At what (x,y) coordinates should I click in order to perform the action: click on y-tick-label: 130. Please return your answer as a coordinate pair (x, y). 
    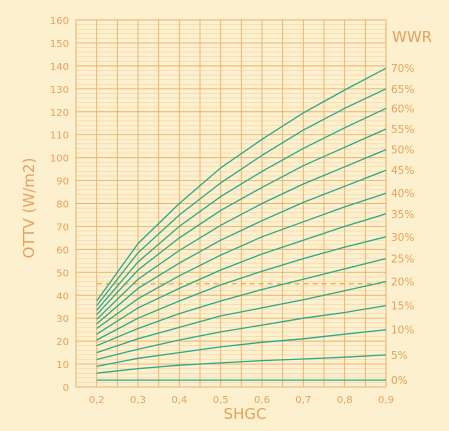
    Looking at the image, I should click on (59, 90).